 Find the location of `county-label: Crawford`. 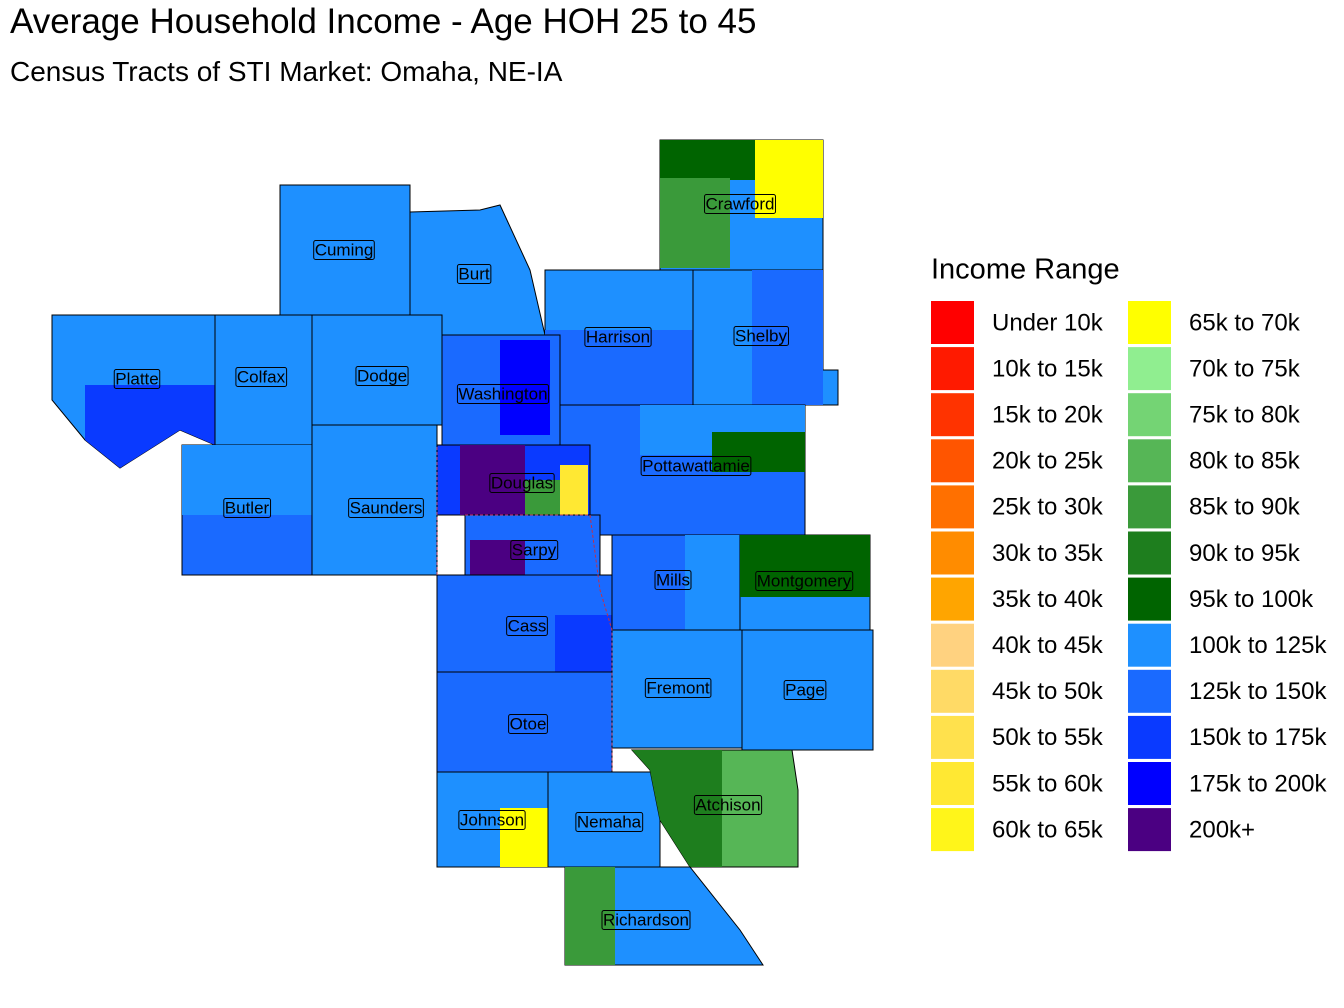

county-label: Crawford is located at coordinates (740, 203).